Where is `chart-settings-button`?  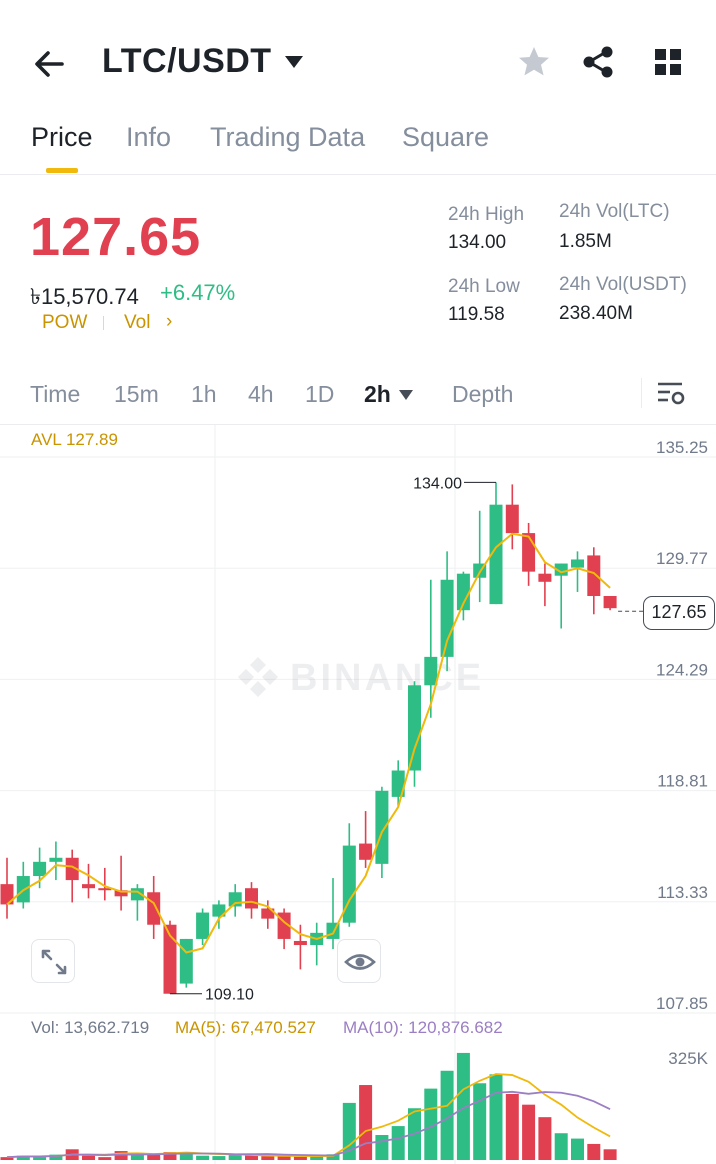
chart-settings-button is located at coordinates (671, 394).